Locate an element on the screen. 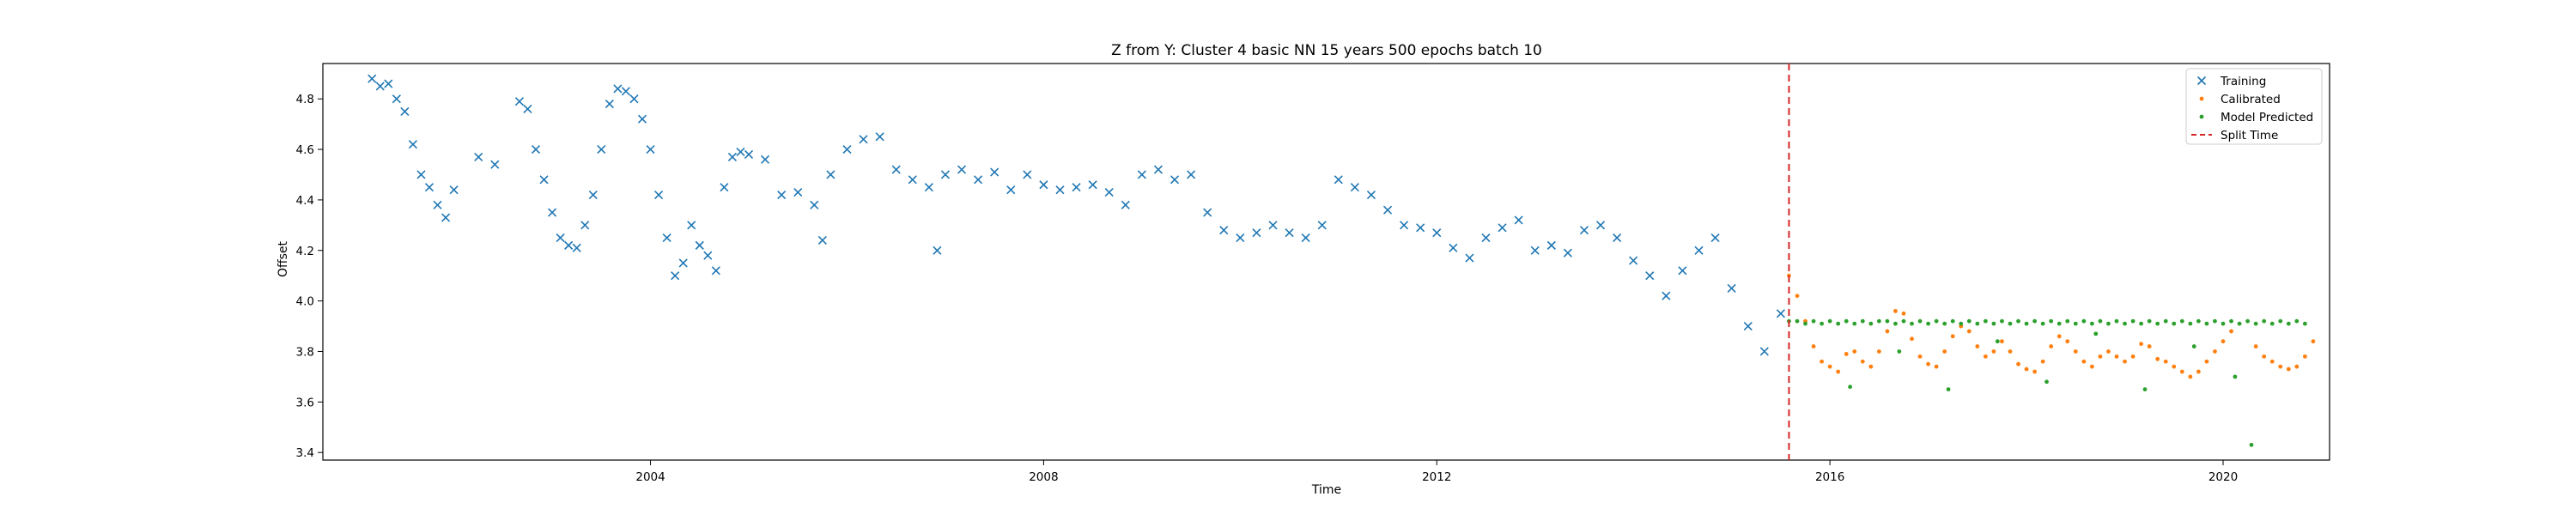  legend-box is located at coordinates (2254, 106).